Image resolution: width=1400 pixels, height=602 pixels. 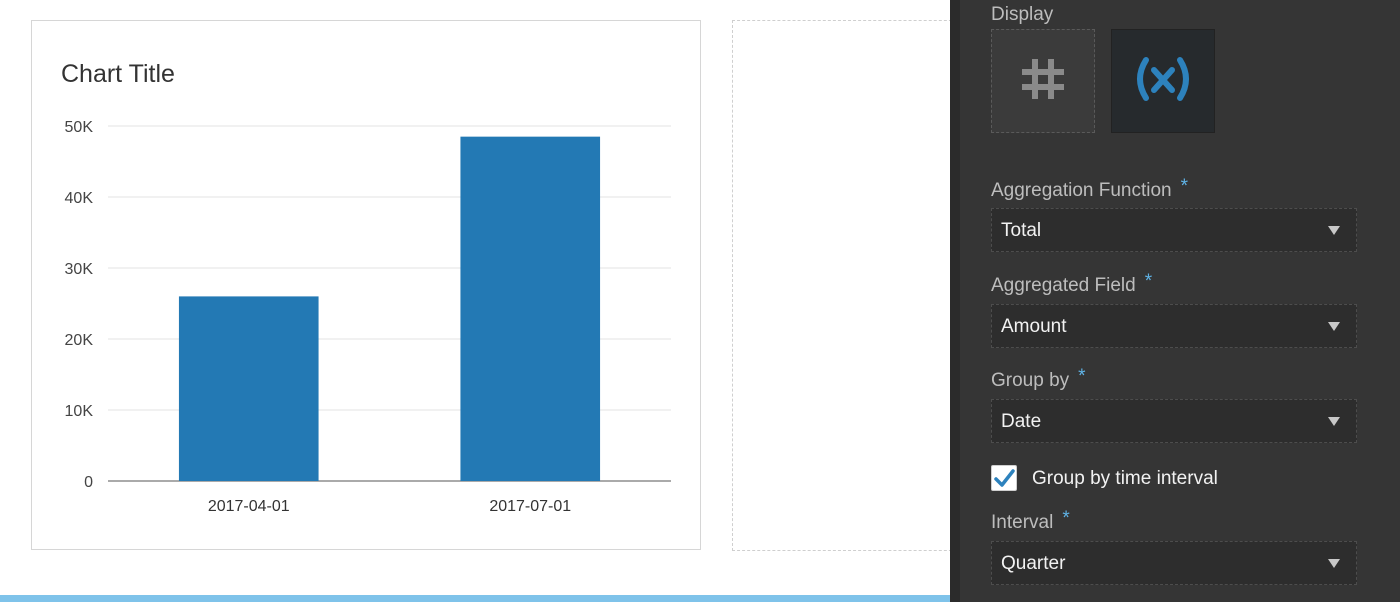 What do you see at coordinates (1021, 230) in the screenshot?
I see `aggregation-function-value: Total` at bounding box center [1021, 230].